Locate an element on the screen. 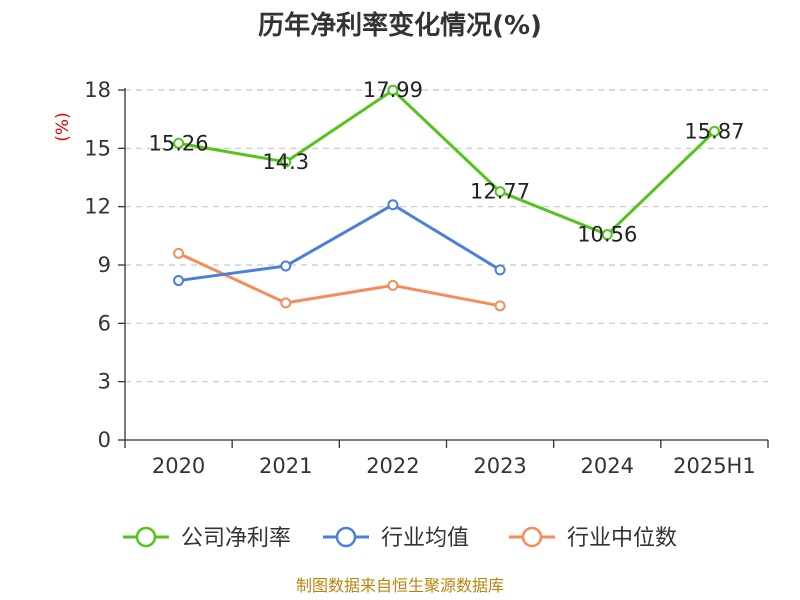  y-tick-label: 3 is located at coordinates (104, 382).